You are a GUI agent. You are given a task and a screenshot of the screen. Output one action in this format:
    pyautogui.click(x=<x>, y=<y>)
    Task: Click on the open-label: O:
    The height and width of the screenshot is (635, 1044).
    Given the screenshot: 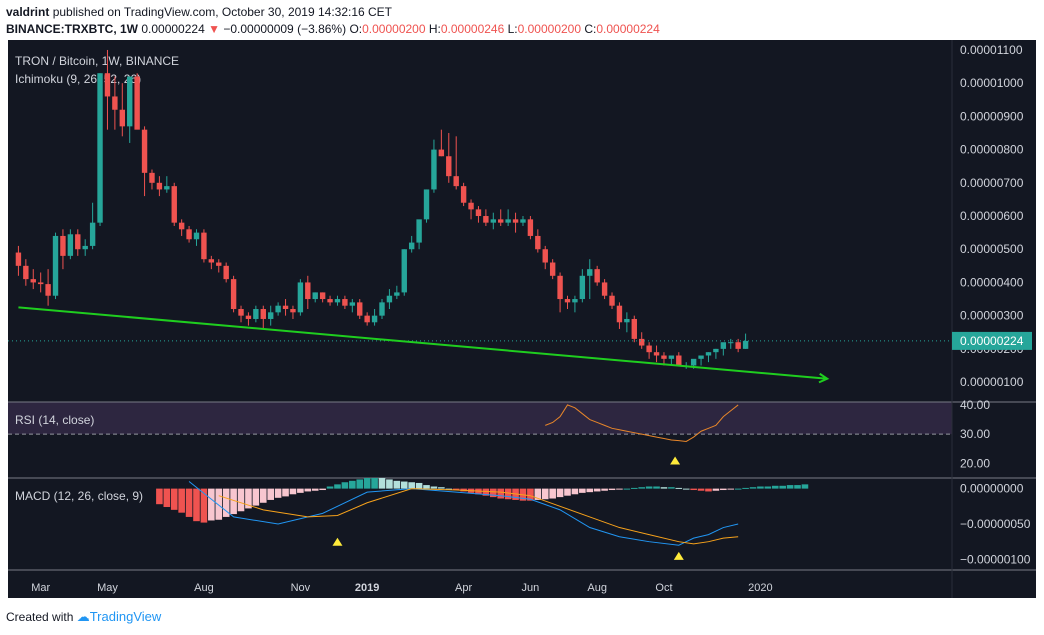 What is the action you would take?
    pyautogui.click(x=356, y=29)
    